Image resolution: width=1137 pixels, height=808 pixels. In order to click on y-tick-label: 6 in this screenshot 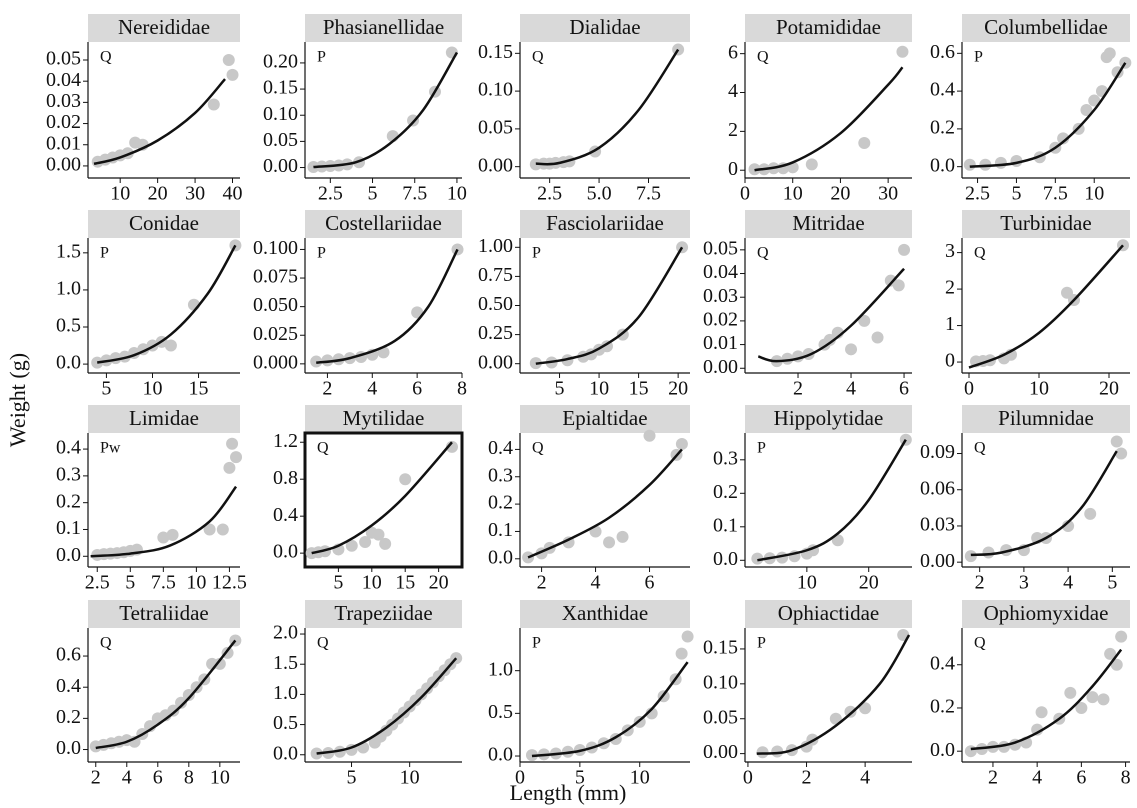, I will do `click(733, 52)`.